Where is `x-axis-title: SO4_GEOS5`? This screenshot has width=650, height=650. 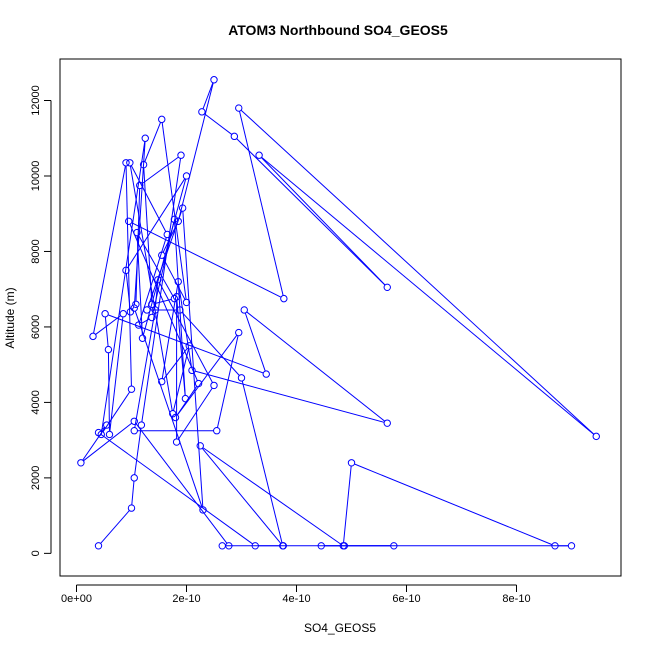 x-axis-title: SO4_GEOS5 is located at coordinates (340, 628).